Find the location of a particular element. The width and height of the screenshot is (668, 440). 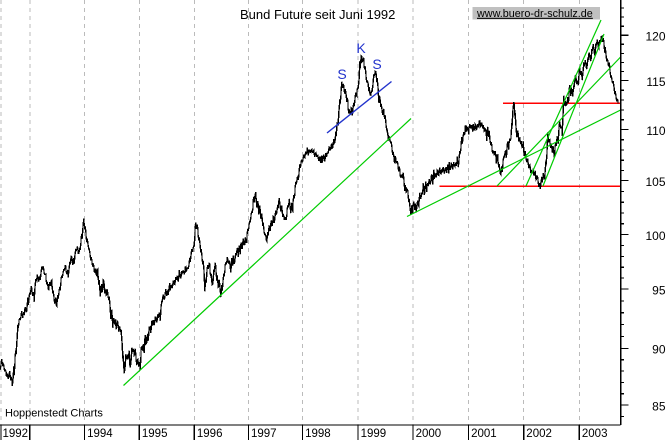

svg-text: 1996 is located at coordinates (210, 434).